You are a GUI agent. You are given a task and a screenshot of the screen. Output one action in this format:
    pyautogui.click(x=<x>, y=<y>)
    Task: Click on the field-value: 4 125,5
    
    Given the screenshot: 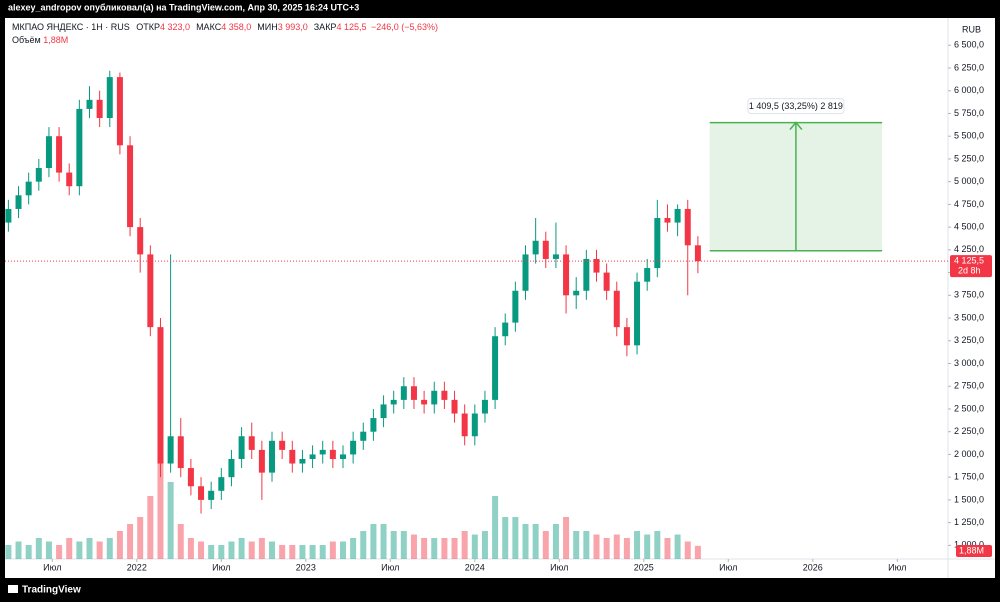 What is the action you would take?
    pyautogui.click(x=351, y=27)
    